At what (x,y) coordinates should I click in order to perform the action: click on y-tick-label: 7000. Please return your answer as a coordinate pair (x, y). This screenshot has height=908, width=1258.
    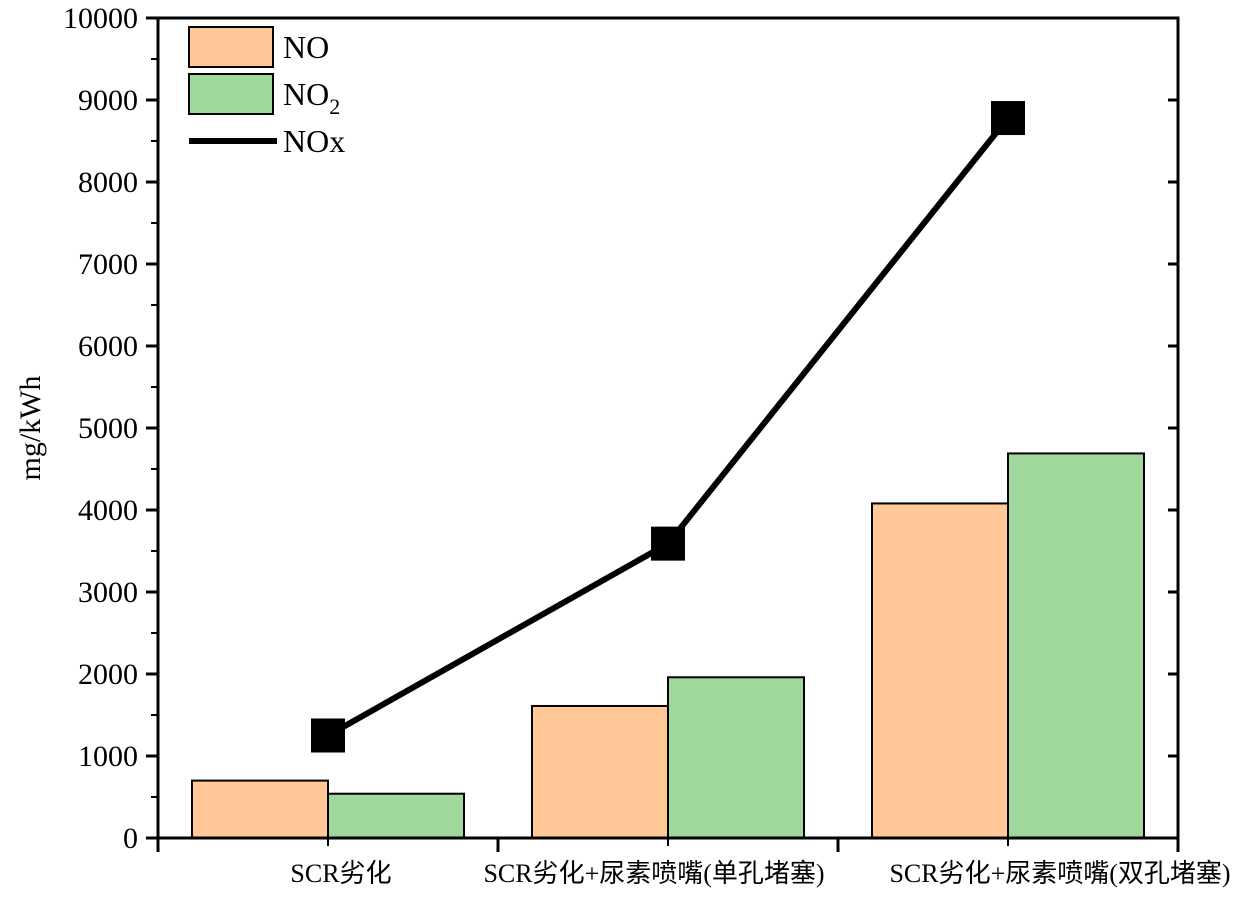
    Looking at the image, I should click on (108, 264).